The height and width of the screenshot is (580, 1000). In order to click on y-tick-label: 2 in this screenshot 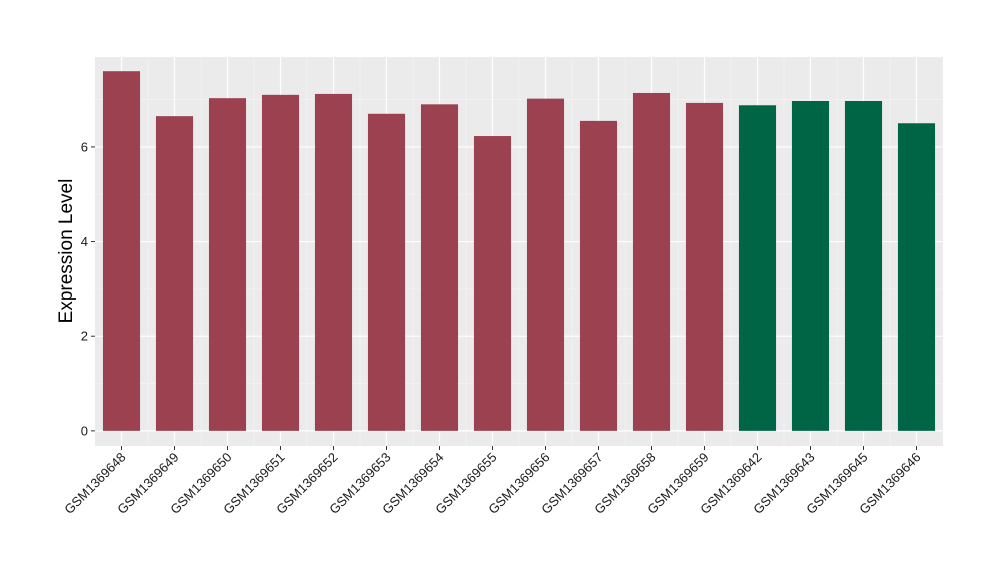, I will do `click(84, 336)`.